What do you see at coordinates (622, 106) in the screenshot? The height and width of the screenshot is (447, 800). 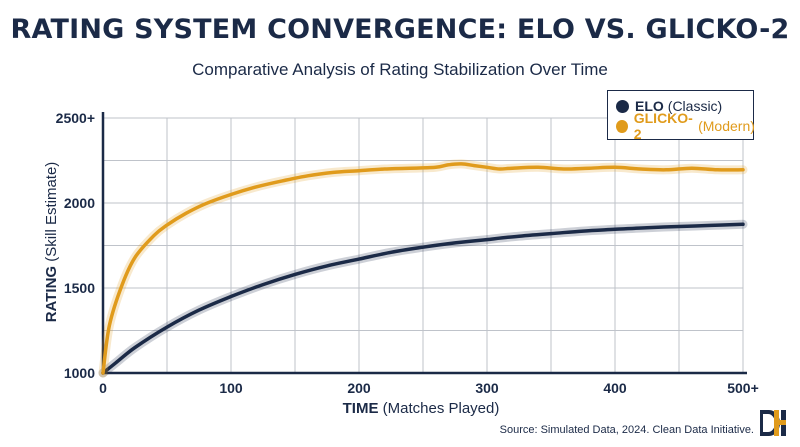 I see `legend-marker-elo` at bounding box center [622, 106].